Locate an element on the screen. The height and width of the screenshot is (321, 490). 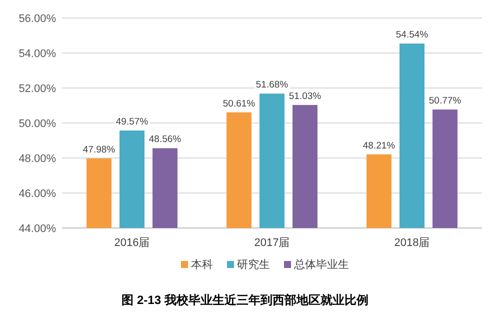
x-tick-label: 2016届 is located at coordinates (132, 243).